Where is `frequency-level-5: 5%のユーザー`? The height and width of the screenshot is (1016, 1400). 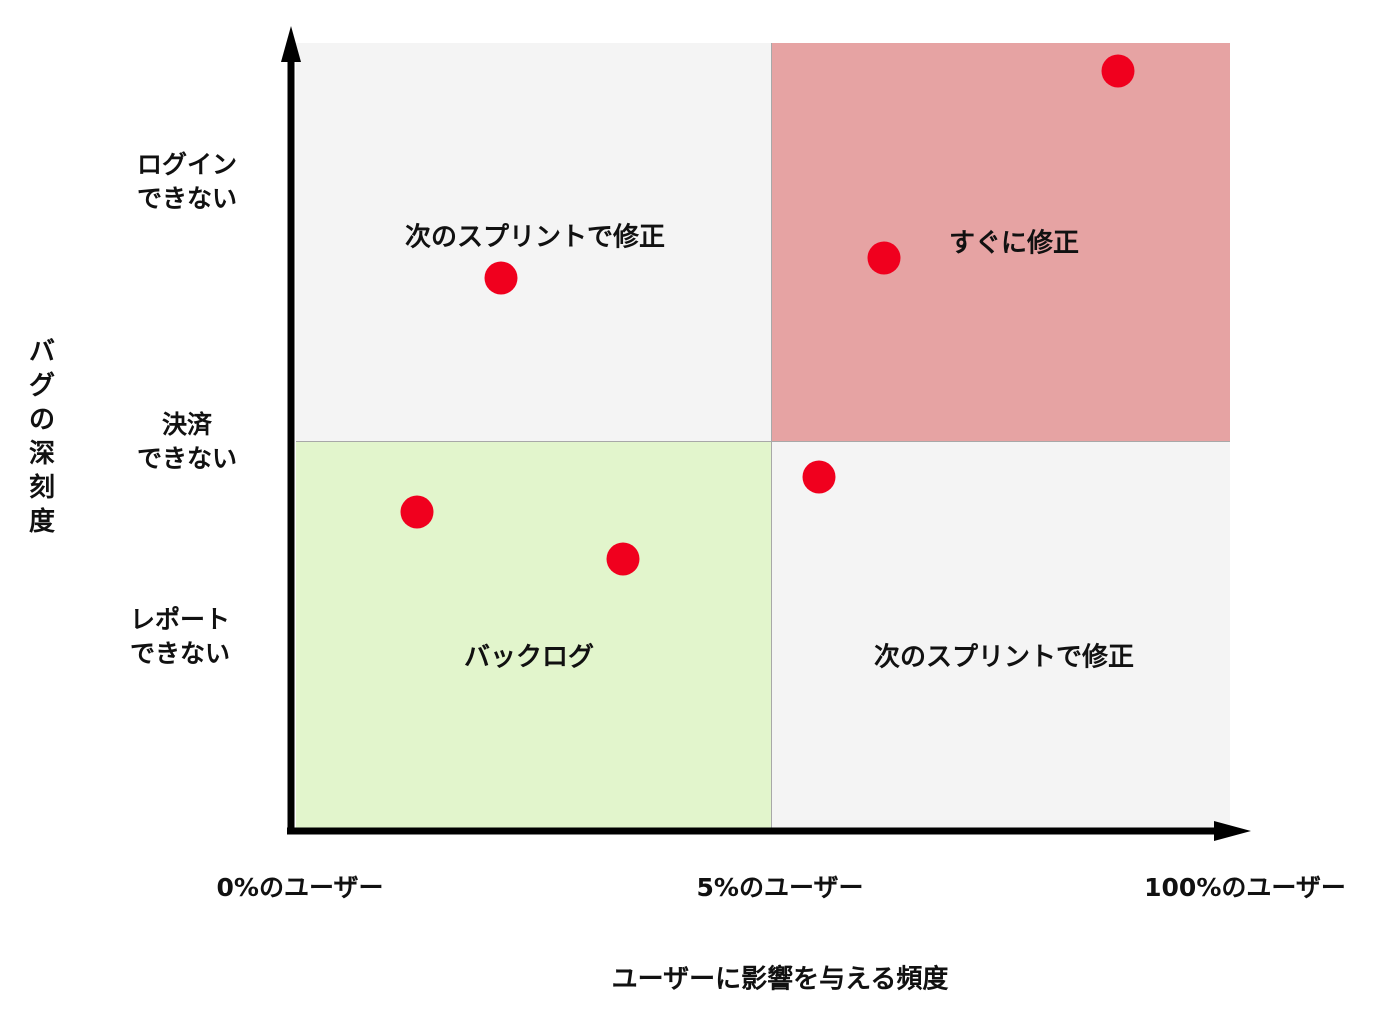
frequency-level-5: 5%のユーザー is located at coordinates (780, 887).